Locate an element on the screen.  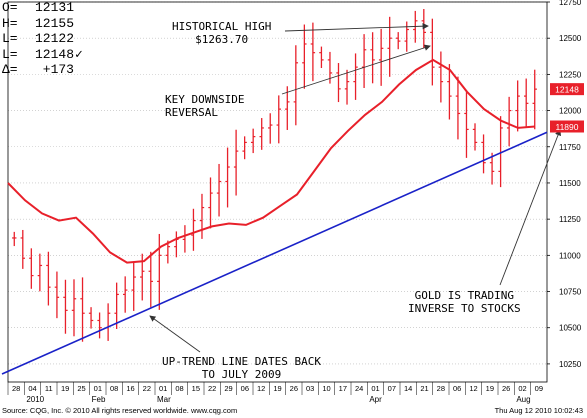
key-reversal-arrow is located at coordinates (356, 69).